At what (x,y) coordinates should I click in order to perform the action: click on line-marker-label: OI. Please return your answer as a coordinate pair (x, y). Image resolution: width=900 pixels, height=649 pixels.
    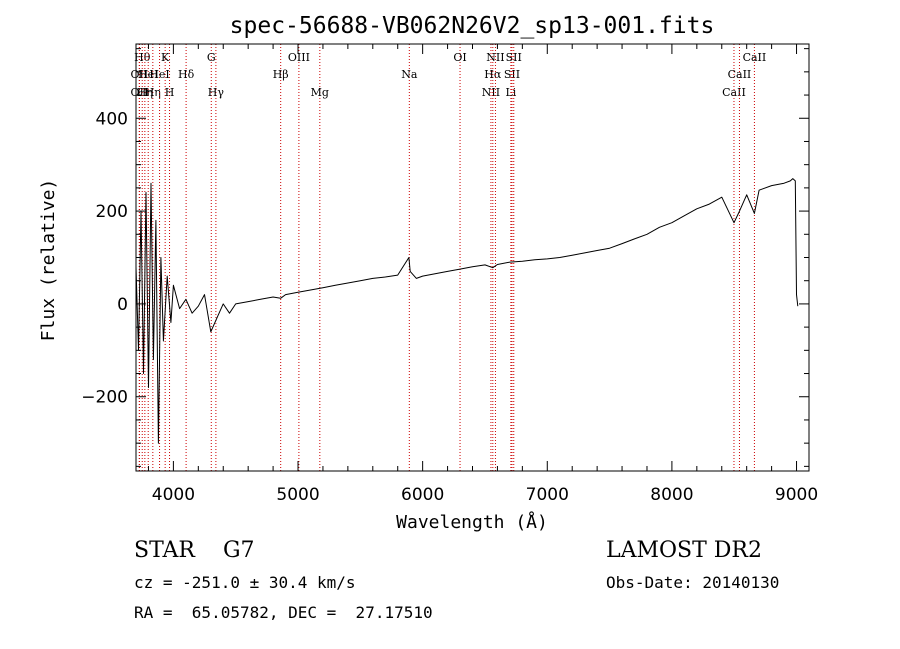
    Looking at the image, I should click on (459, 57).